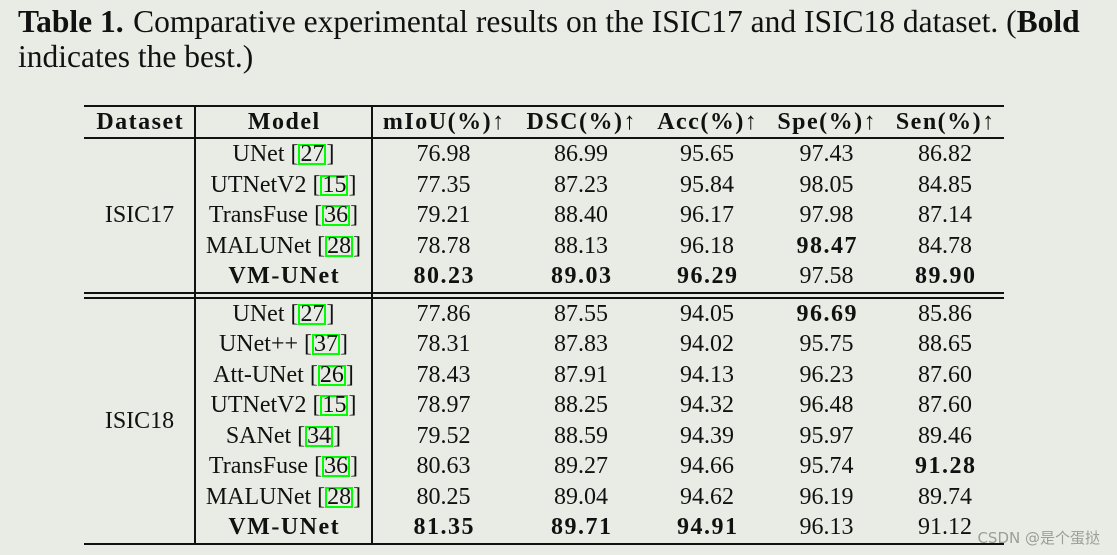 The width and height of the screenshot is (1117, 555). Describe the element at coordinates (544, 543) in the screenshot. I see `bottom-rule` at that location.